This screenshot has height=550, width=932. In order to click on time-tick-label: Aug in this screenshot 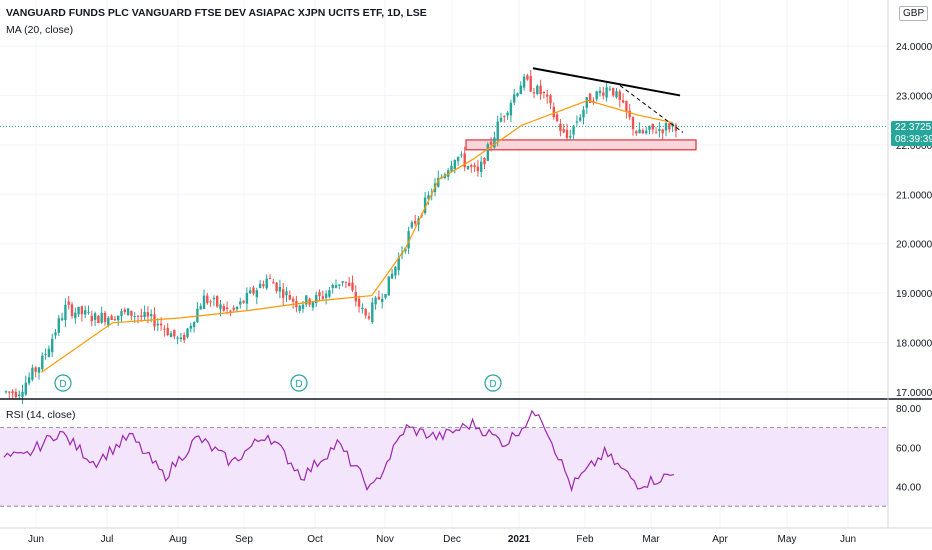, I will do `click(178, 539)`.